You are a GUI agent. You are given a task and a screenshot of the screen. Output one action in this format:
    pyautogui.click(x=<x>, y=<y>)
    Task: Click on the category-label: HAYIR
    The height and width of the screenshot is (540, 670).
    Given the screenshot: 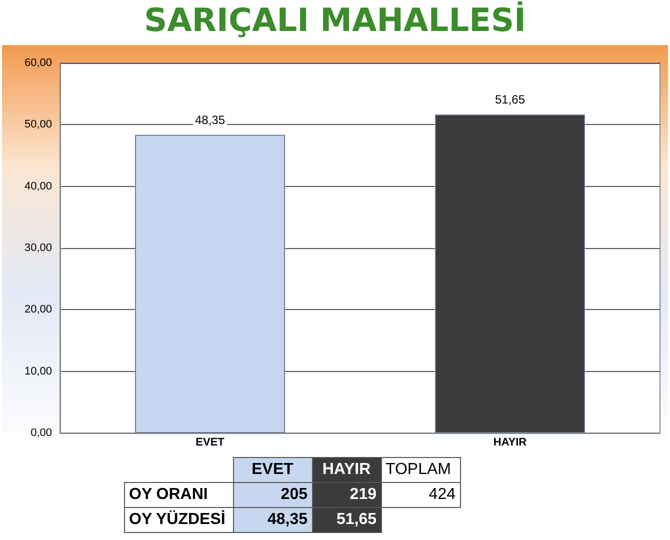 What is the action you would take?
    pyautogui.click(x=346, y=469)
    